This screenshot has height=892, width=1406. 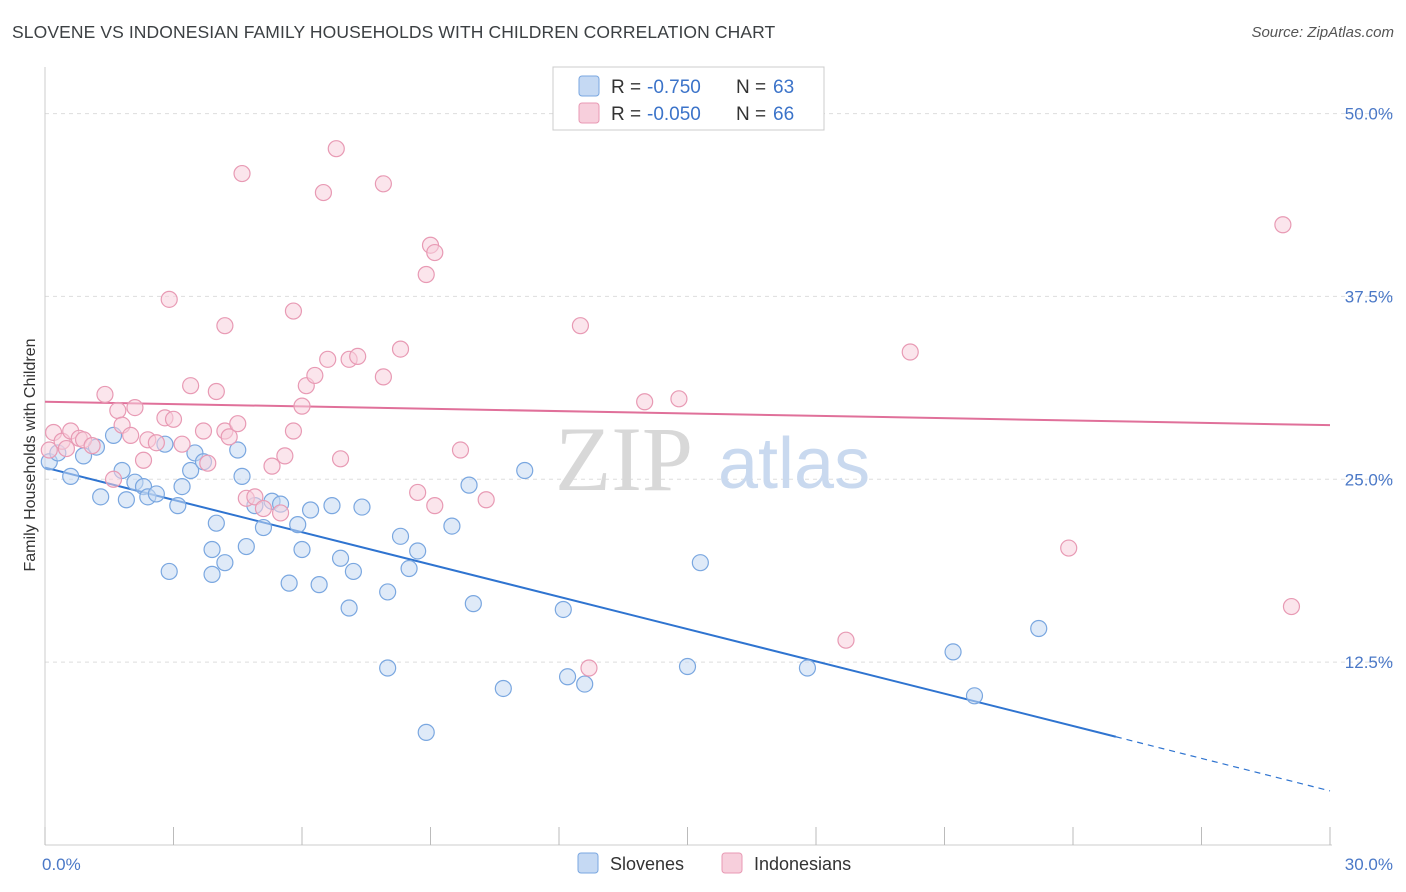 I want to click on y-tick-label-2: 37.5%, so click(x=1369, y=296).